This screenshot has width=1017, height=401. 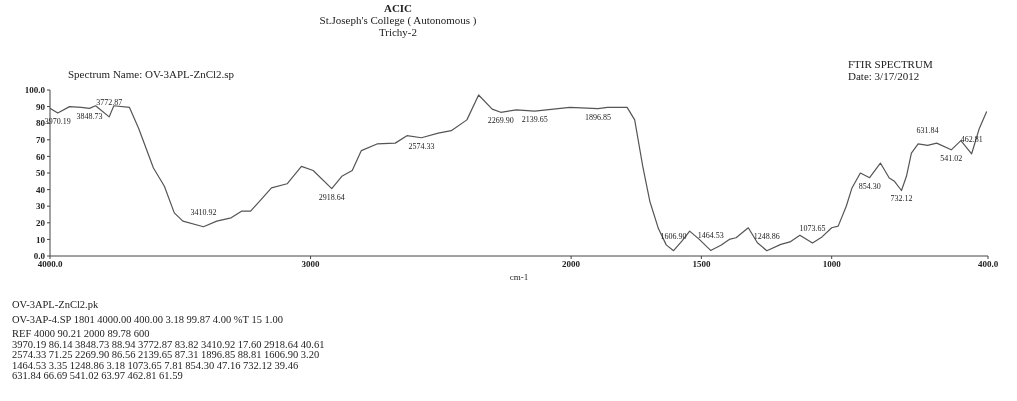 What do you see at coordinates (35, 90) in the screenshot?
I see `y-tick-label: 100.0` at bounding box center [35, 90].